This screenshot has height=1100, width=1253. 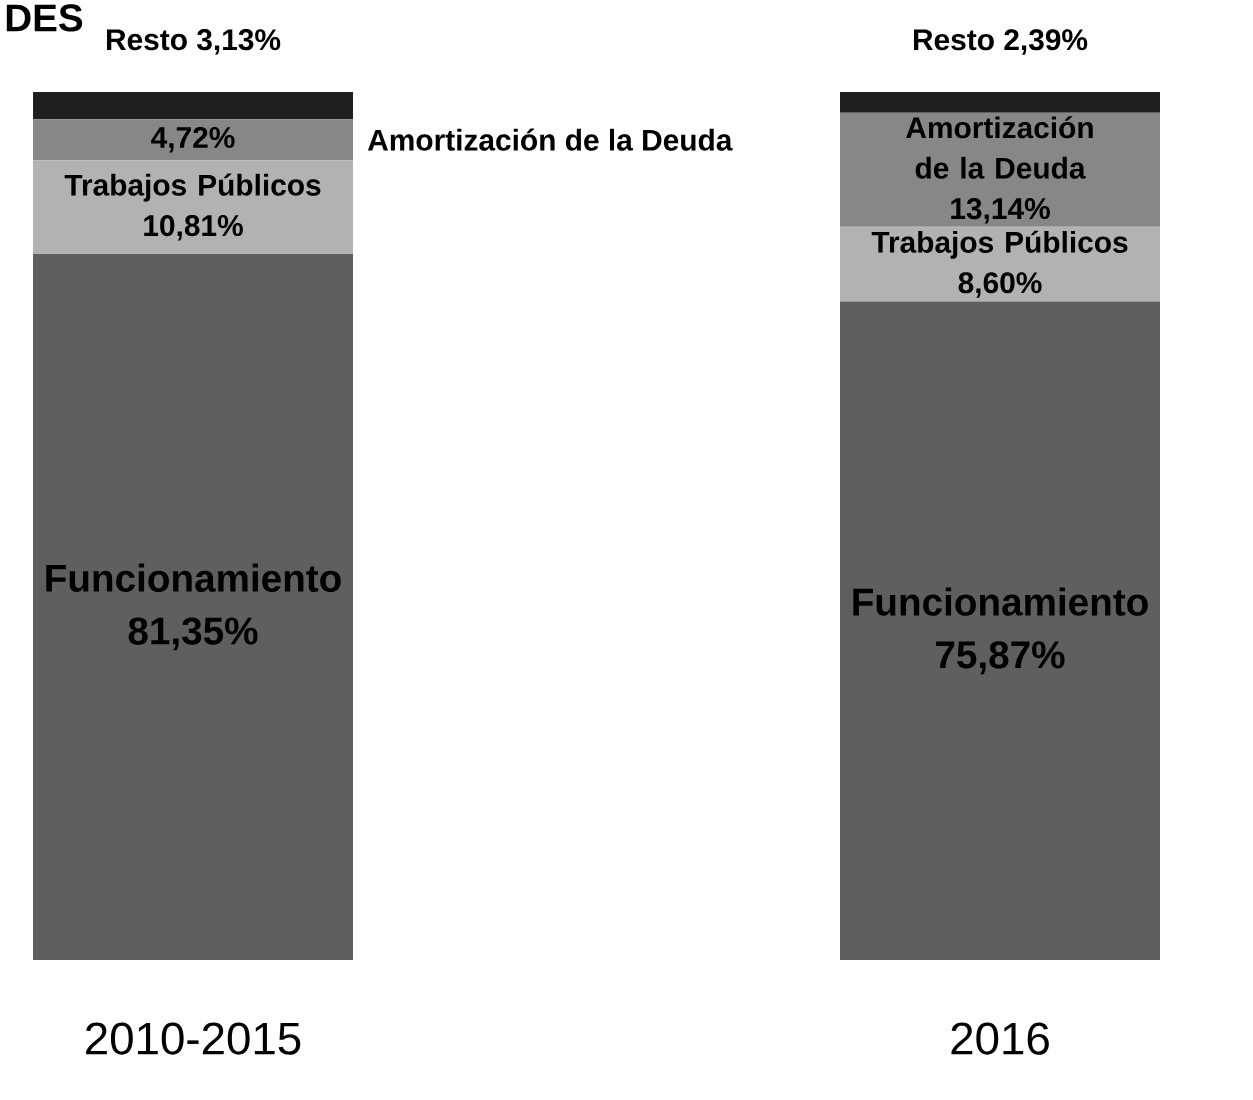 What do you see at coordinates (999, 147) in the screenshot?
I see `series-label: Amortización de la Deuda` at bounding box center [999, 147].